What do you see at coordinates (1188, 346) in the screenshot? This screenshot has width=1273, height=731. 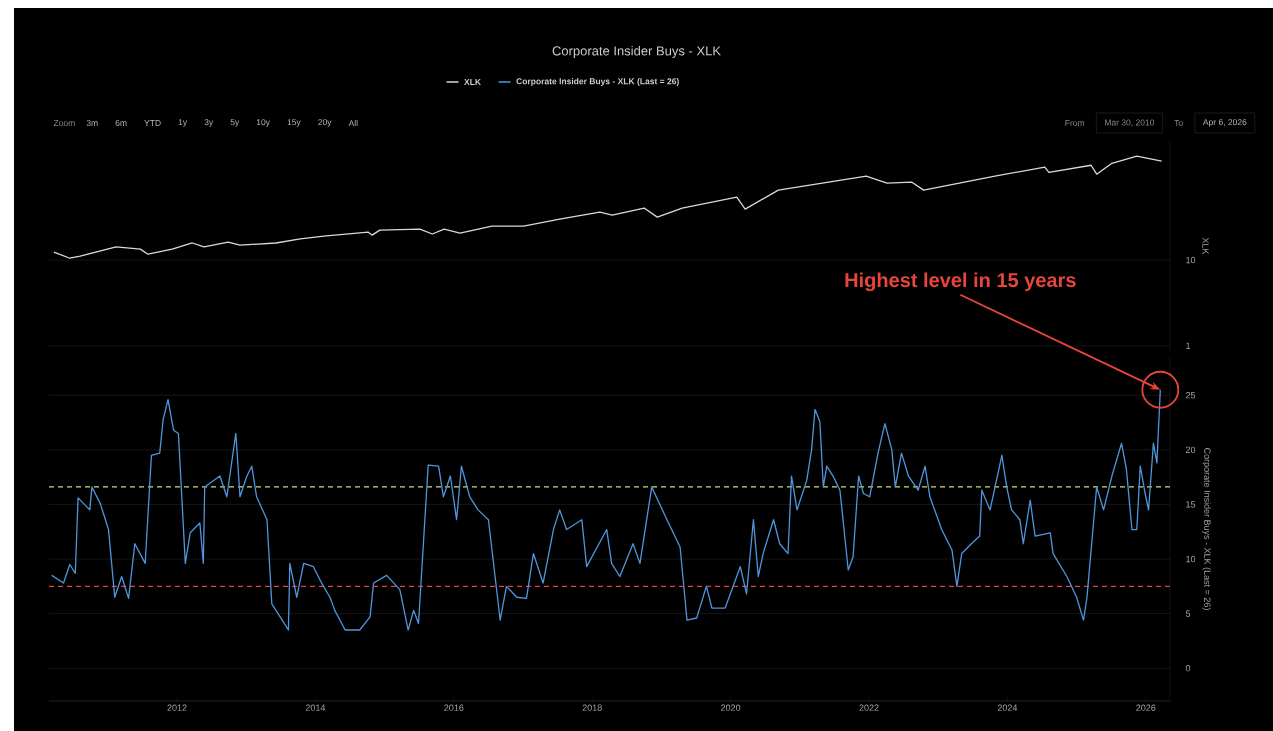 I see `y-tick-label: 1` at bounding box center [1188, 346].